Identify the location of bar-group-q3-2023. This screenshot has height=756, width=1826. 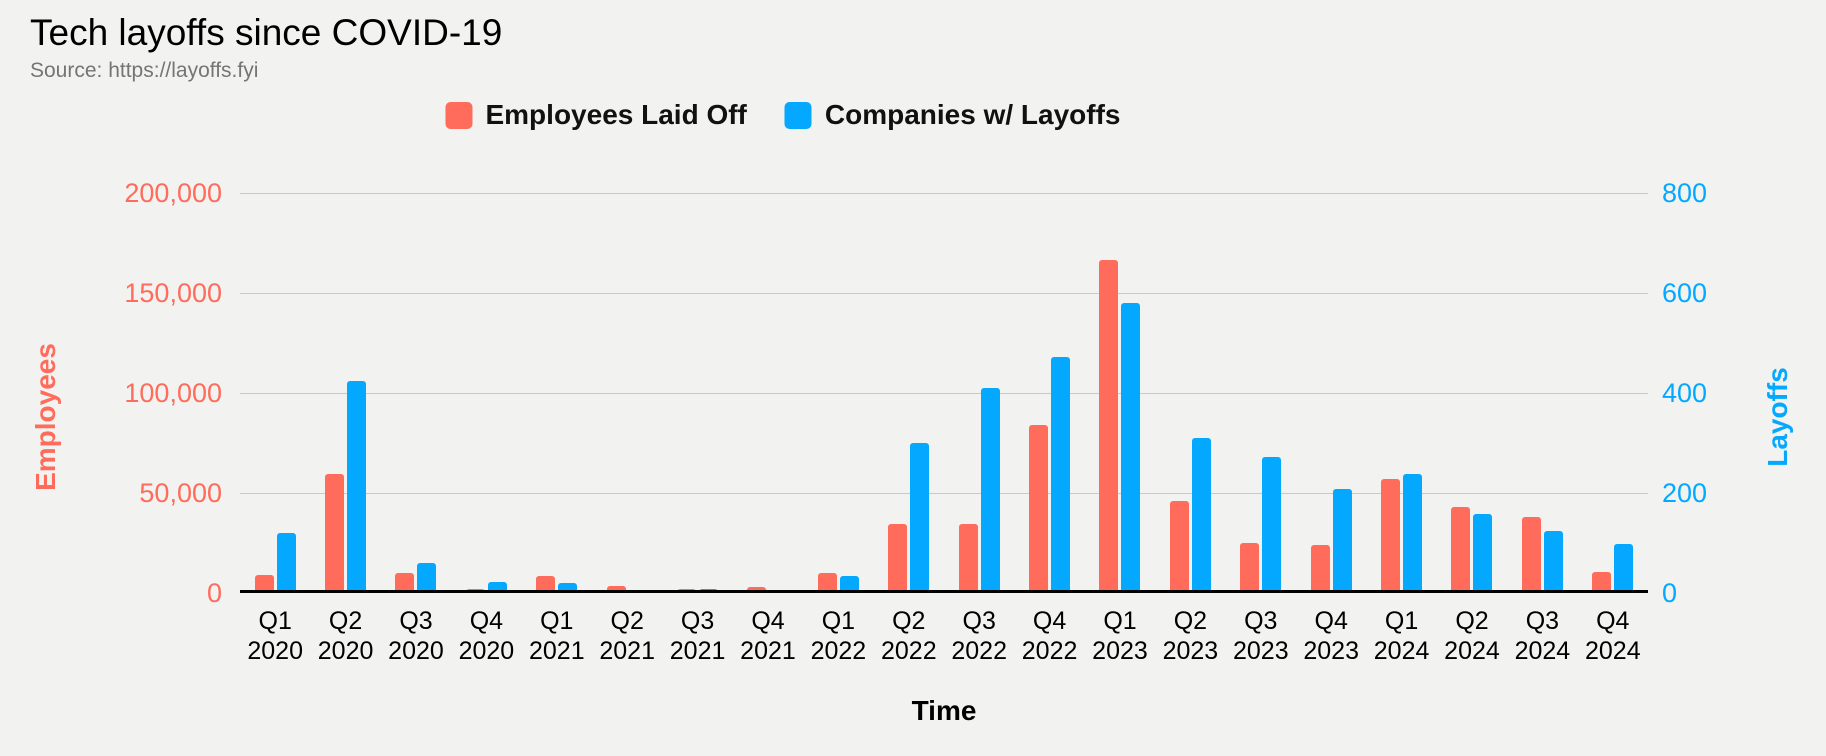
(1261, 393).